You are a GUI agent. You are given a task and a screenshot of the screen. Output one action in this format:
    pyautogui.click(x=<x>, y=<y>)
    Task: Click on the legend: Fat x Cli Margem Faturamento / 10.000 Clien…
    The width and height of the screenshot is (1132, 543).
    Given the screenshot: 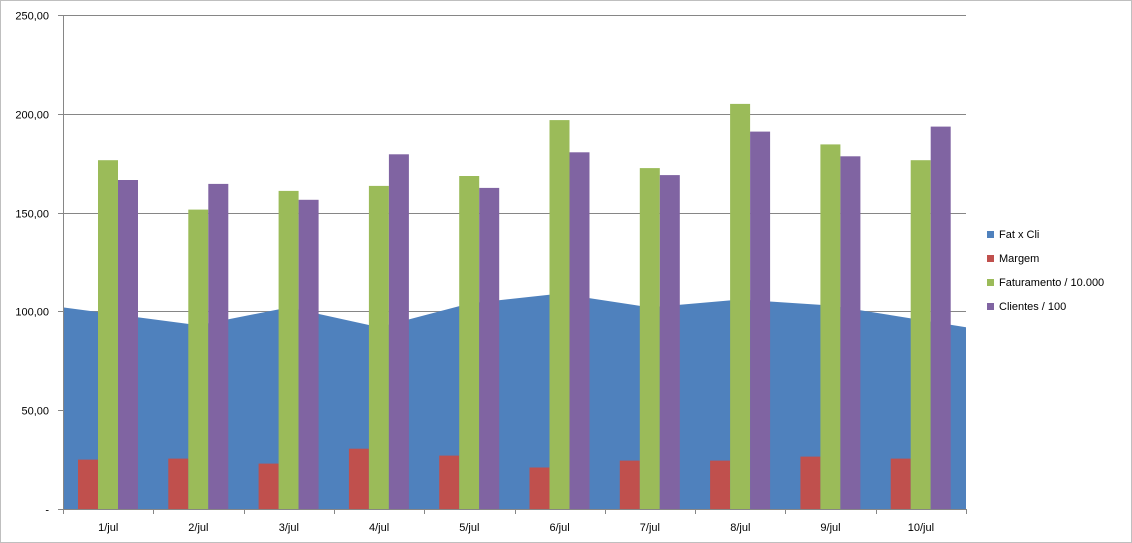 What is the action you would take?
    pyautogui.click(x=1045, y=271)
    